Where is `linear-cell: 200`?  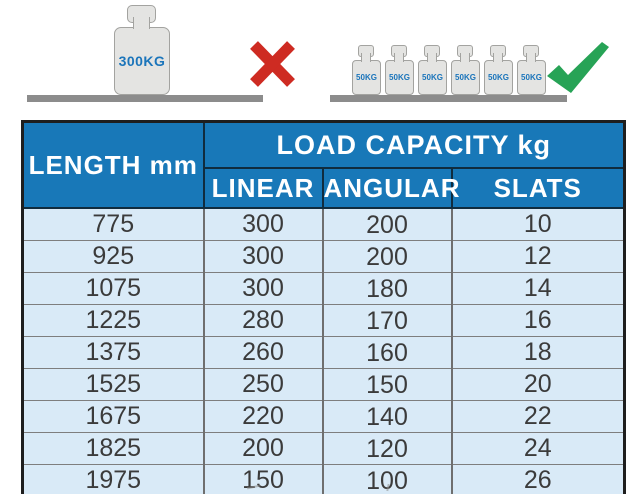 linear-cell: 200 is located at coordinates (262, 448).